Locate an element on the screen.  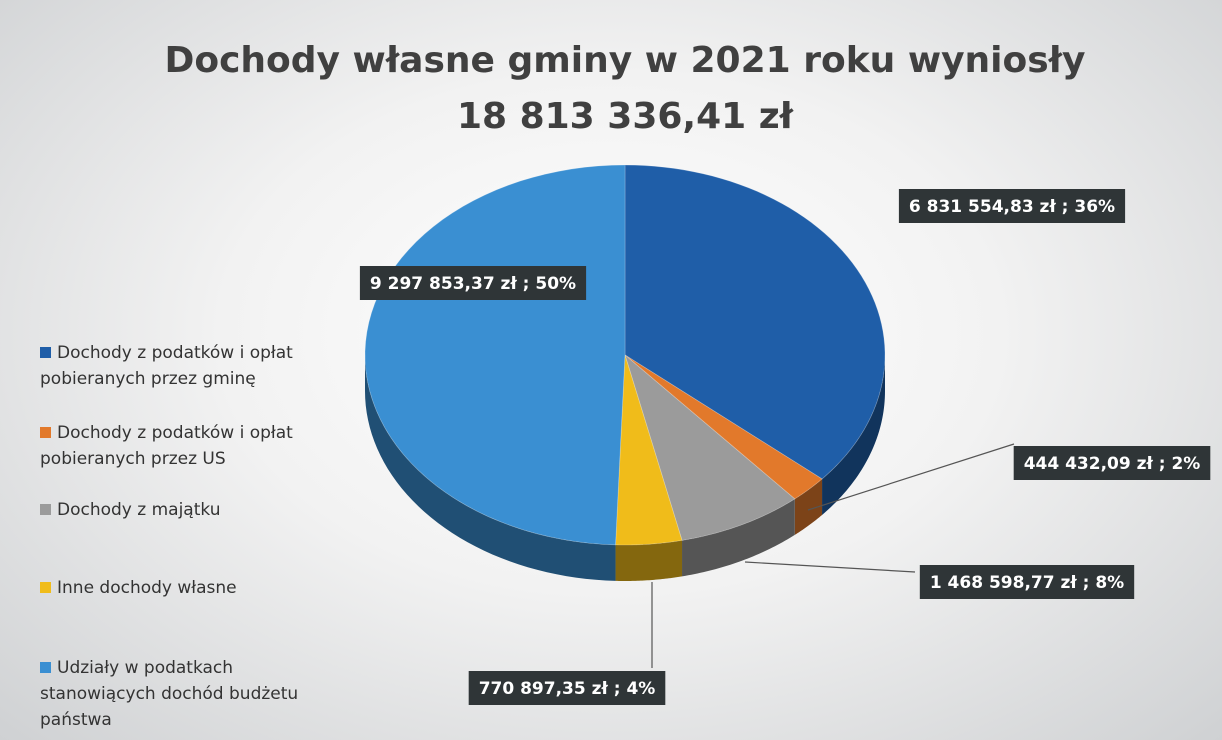
data-label: 9 297 853,37 zł ; 50% is located at coordinates (473, 283).